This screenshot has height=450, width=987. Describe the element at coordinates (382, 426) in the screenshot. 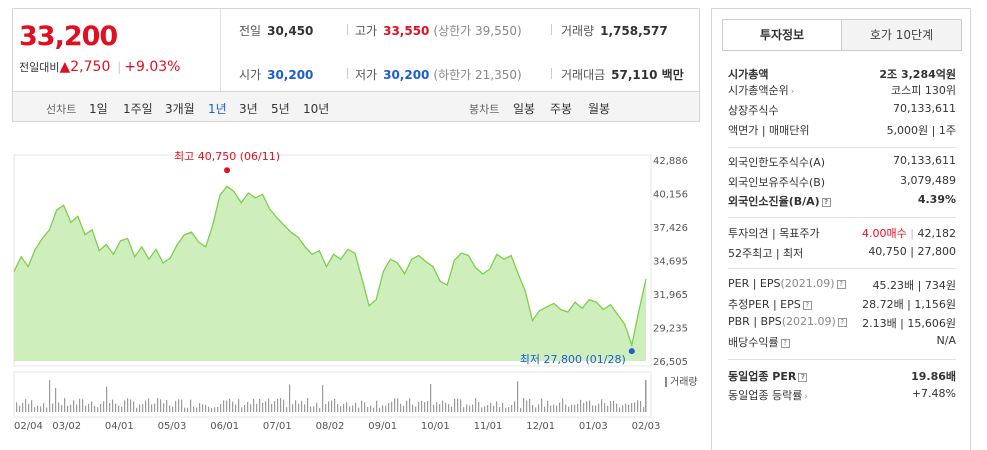

I see `x-tick-label: 09/01` at that location.